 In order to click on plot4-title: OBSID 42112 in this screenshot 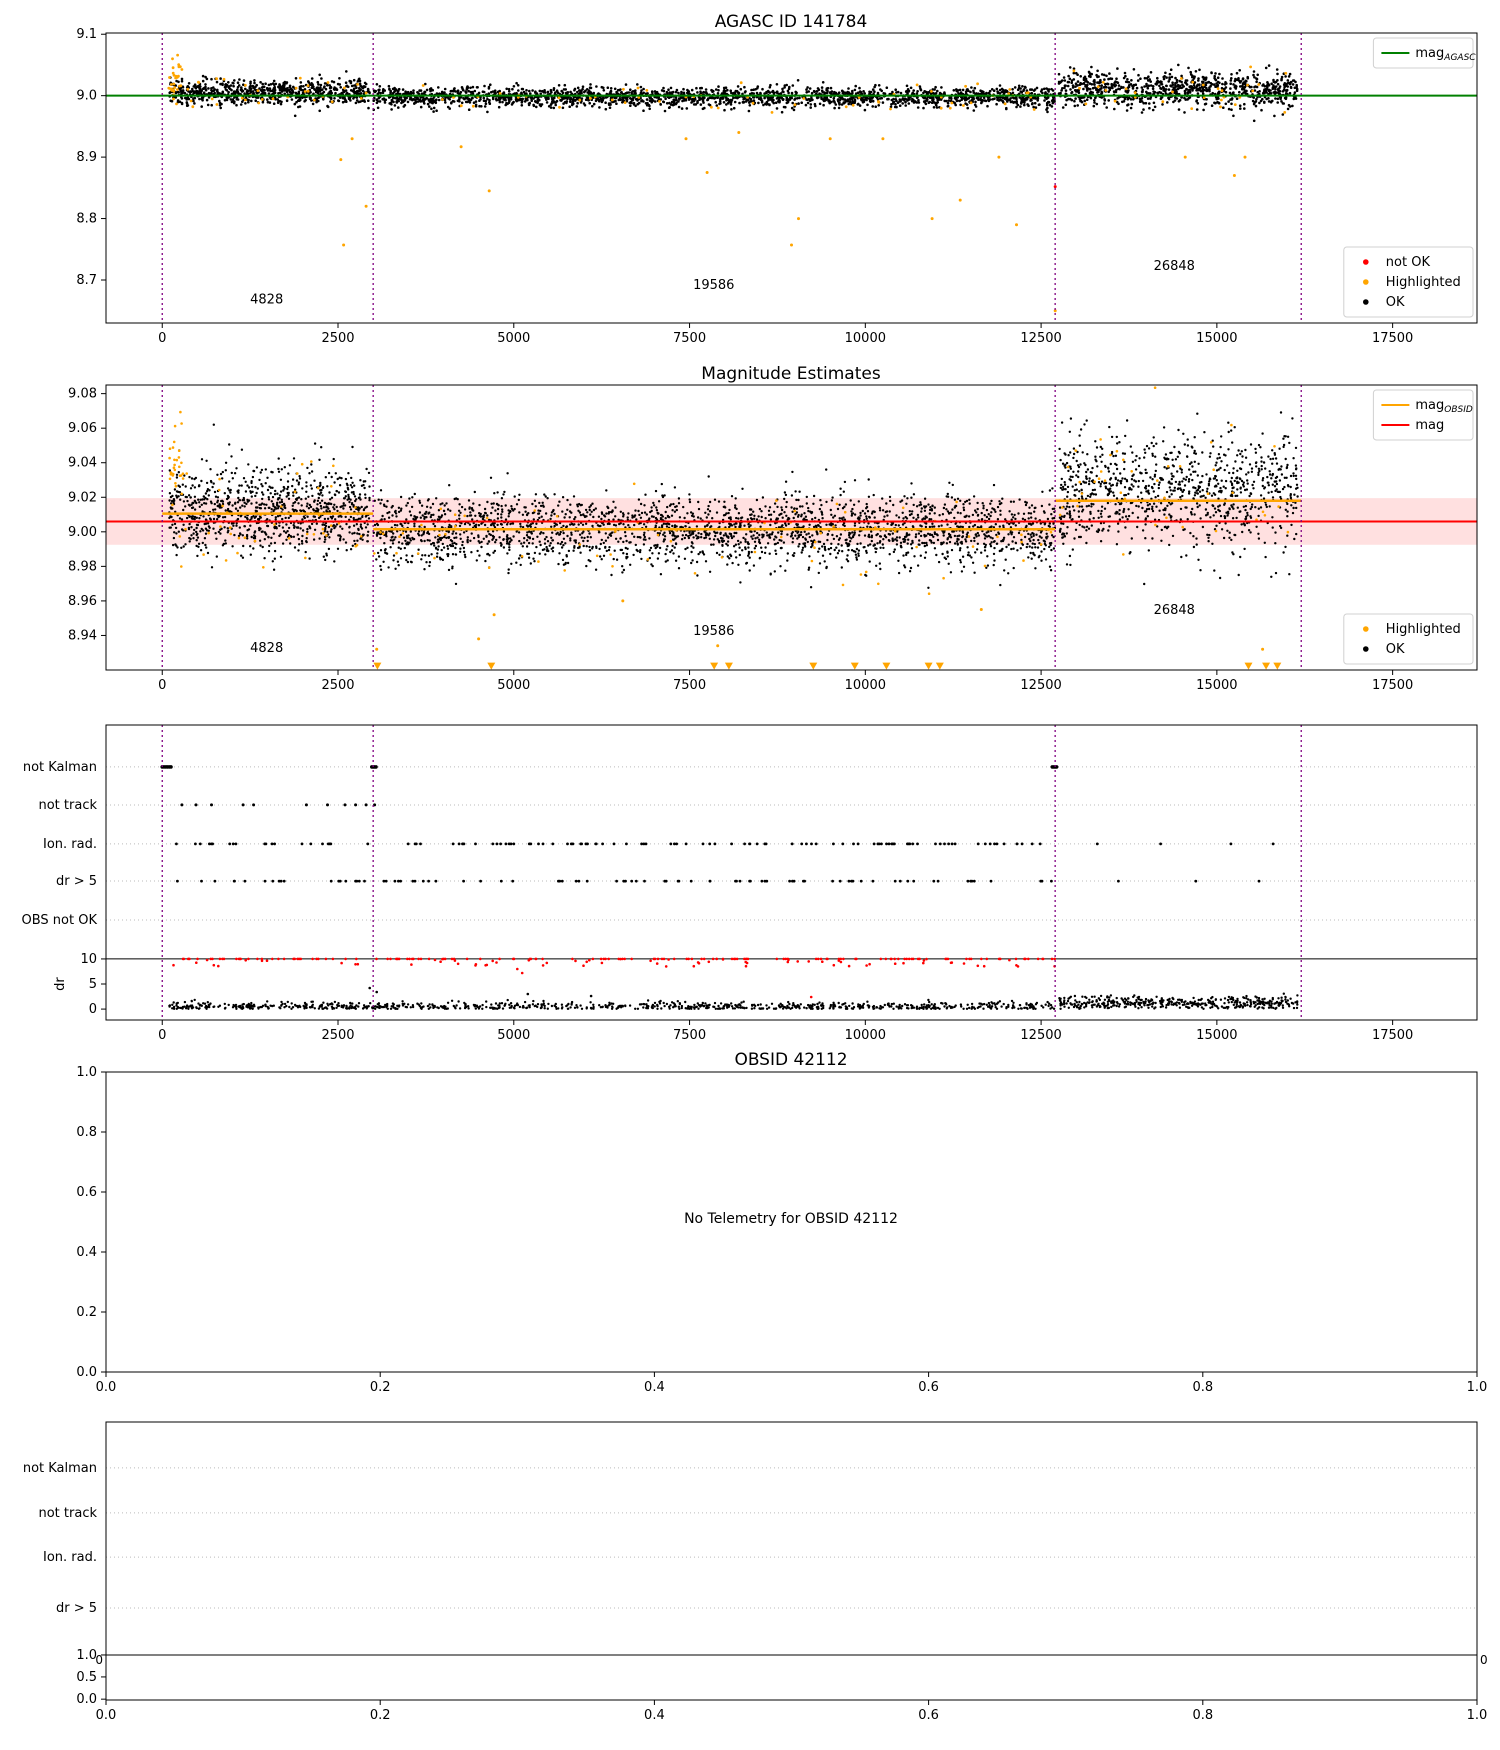, I will do `click(791, 1060)`.